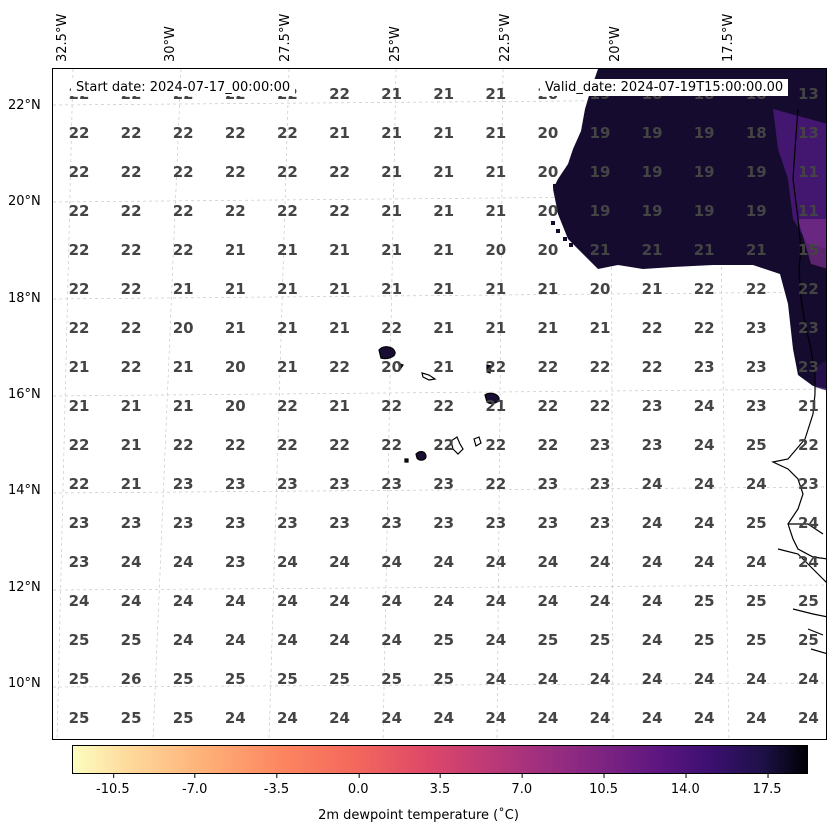 This screenshot has height=837, width=837. What do you see at coordinates (505, 37) in the screenshot?
I see `longitude-tick-label: 22.5°W` at bounding box center [505, 37].